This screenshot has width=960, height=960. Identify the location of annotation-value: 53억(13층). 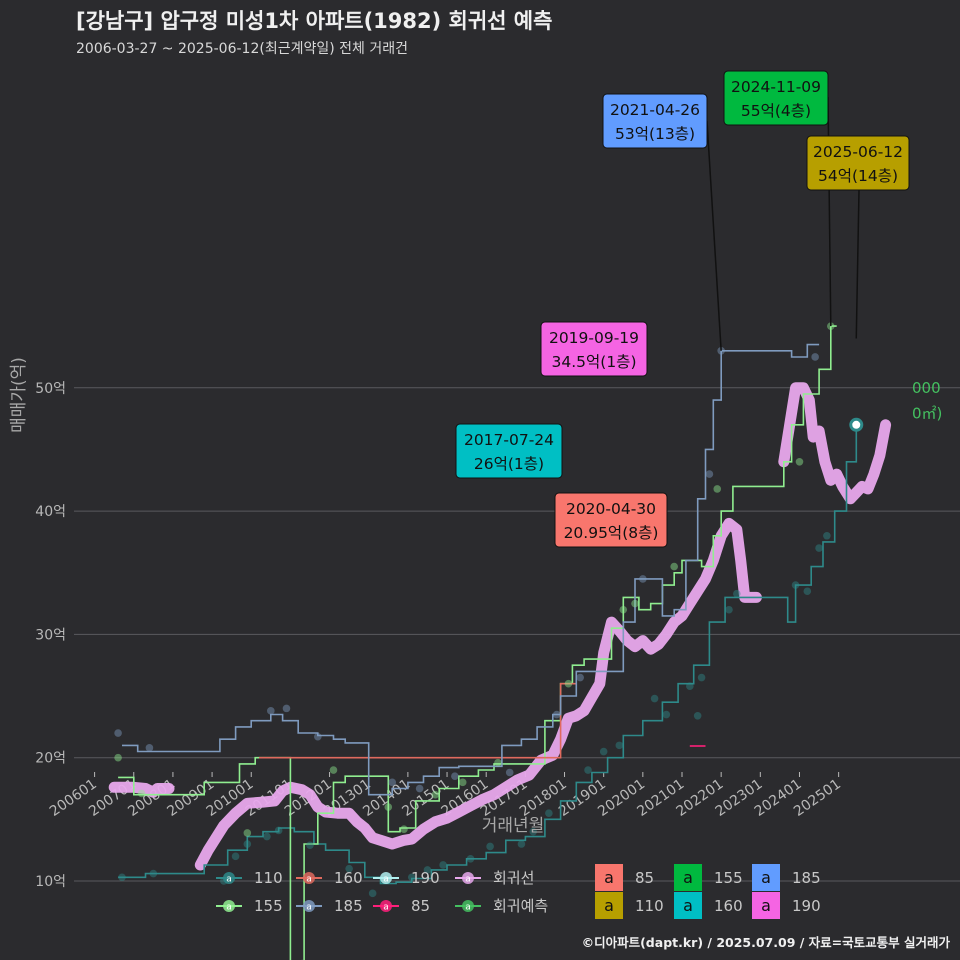
(655, 134).